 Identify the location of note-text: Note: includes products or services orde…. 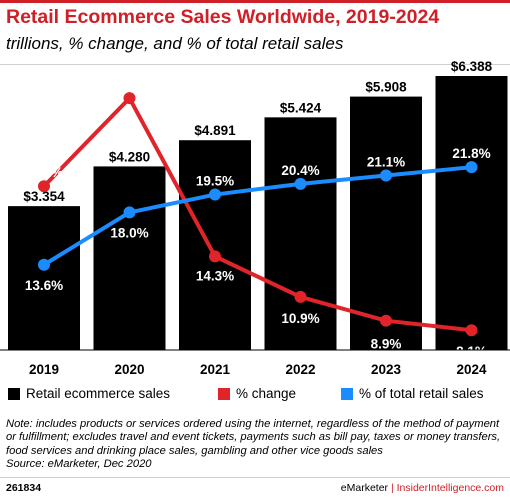
(253, 437).